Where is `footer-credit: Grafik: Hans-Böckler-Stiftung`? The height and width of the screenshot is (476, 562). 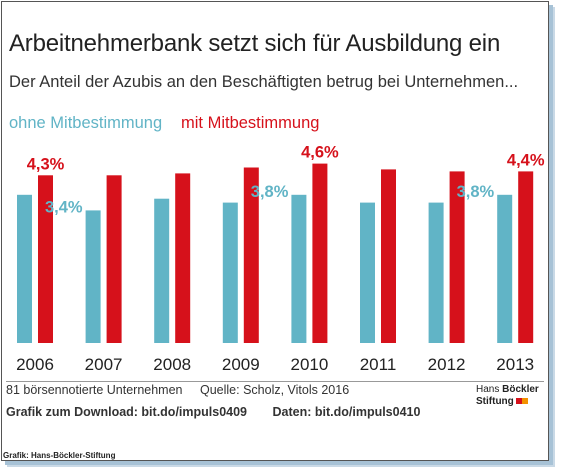 footer-credit: Grafik: Hans-Böckler-Stiftung is located at coordinates (59, 455).